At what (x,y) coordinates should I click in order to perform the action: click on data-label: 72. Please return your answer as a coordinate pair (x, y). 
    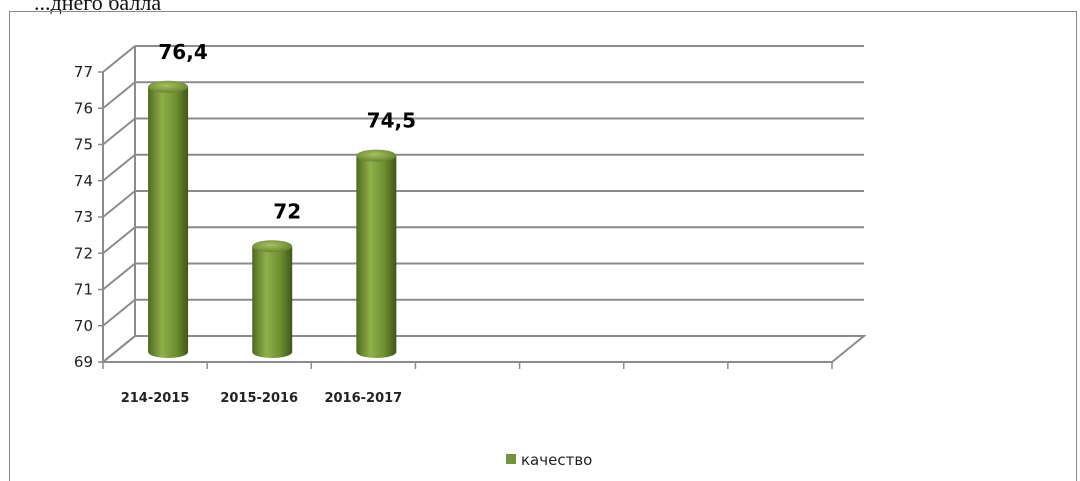
    Looking at the image, I should click on (287, 211).